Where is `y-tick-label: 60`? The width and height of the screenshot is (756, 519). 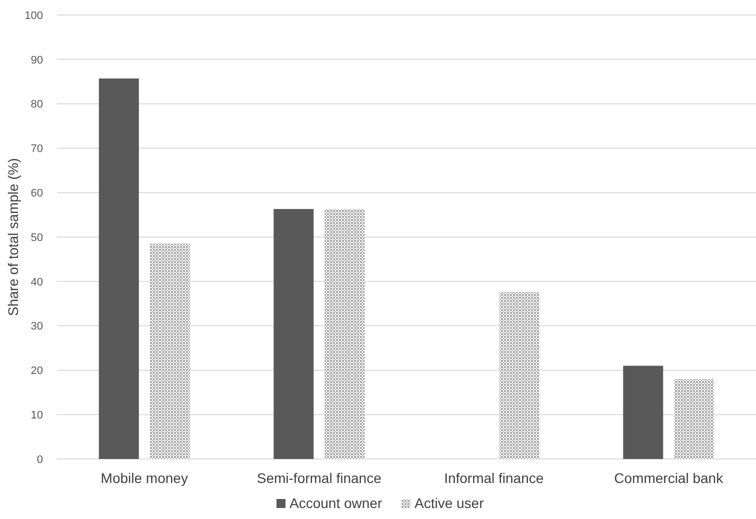 y-tick-label: 60 is located at coordinates (36, 193).